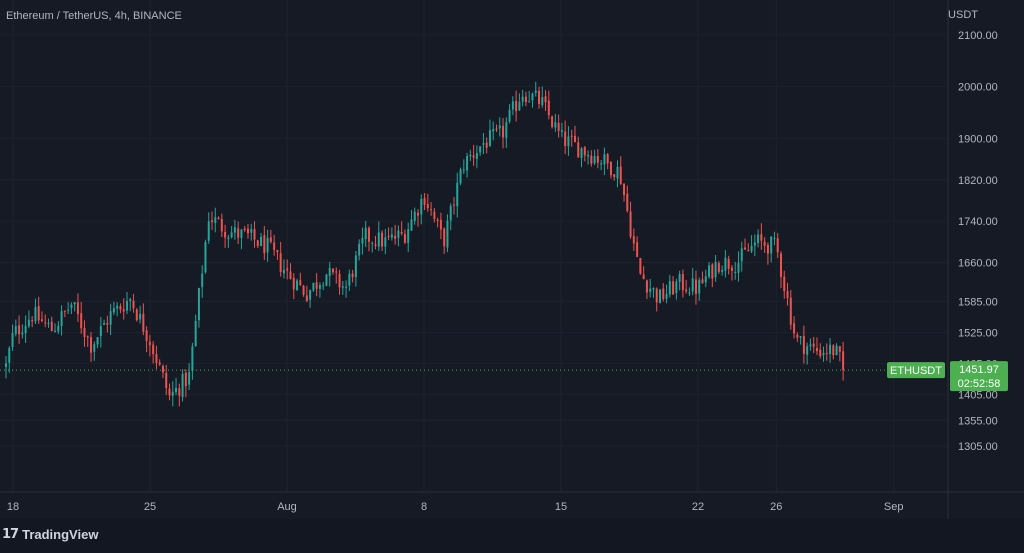 This screenshot has height=553, width=1024. What do you see at coordinates (50, 534) in the screenshot?
I see `tradingview-logo: 17 TradingView` at bounding box center [50, 534].